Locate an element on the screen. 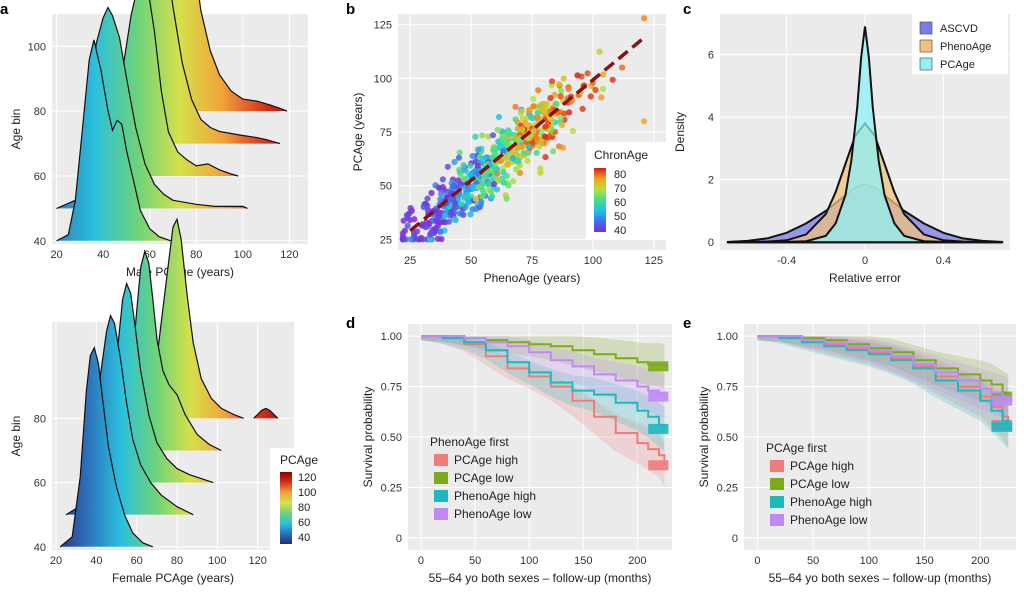 The image size is (1024, 598). legend-entry: PhenoAge low is located at coordinates (493, 514).